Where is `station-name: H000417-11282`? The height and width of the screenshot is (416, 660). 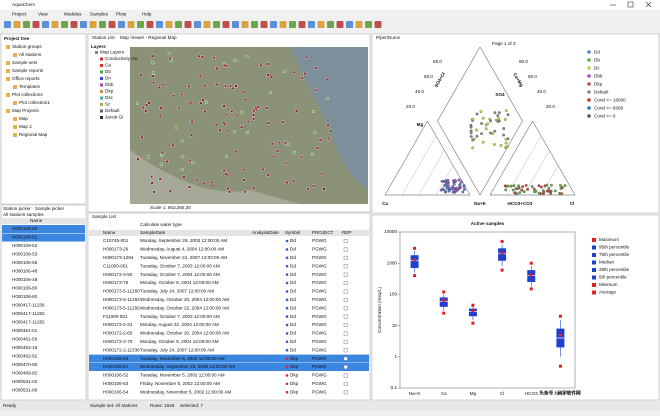 station-name: H000417-11282 is located at coordinates (28, 322).